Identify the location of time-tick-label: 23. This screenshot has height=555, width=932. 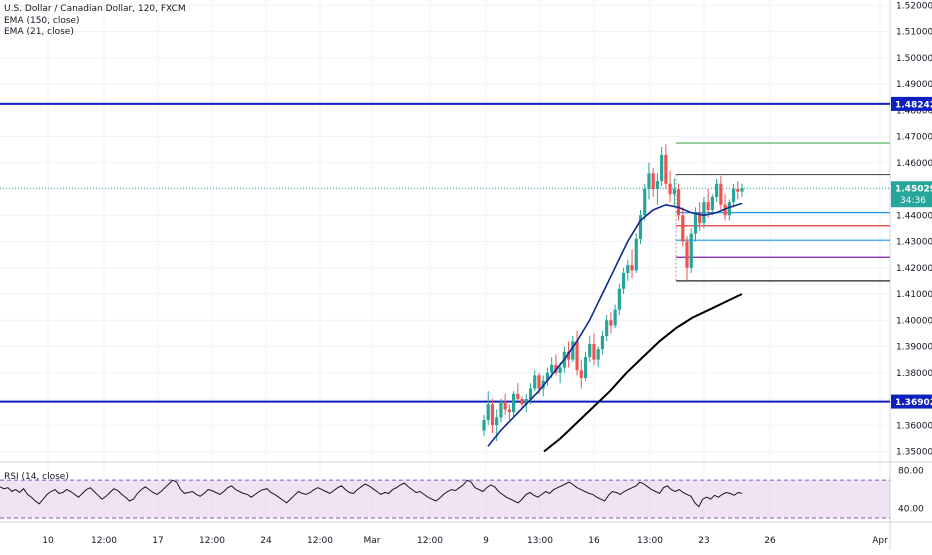
(703, 541).